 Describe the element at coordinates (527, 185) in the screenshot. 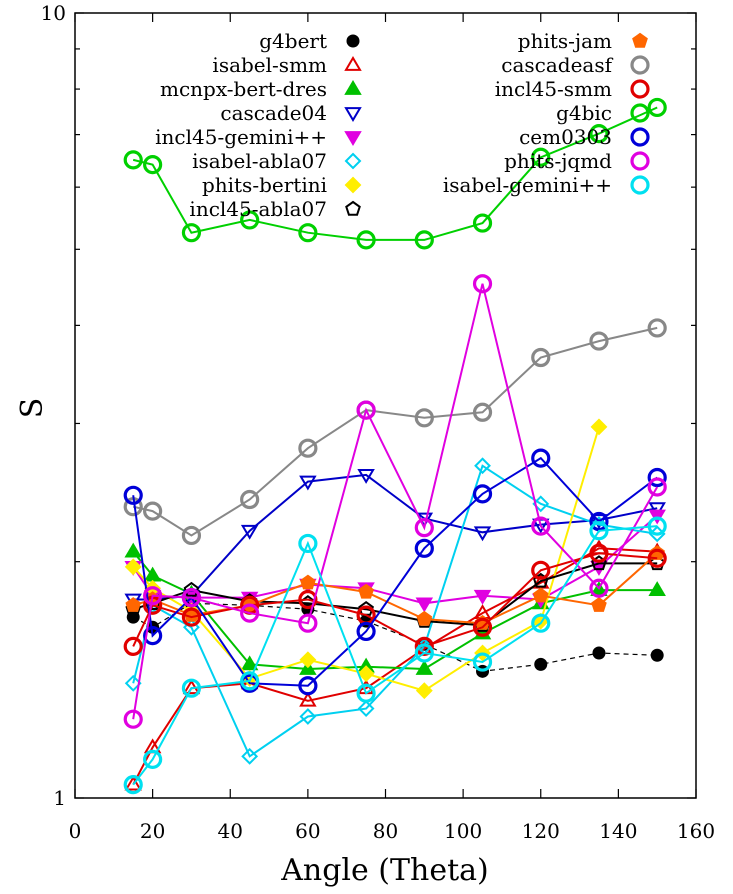

I see `legend-label: isabel-gemini++` at that location.